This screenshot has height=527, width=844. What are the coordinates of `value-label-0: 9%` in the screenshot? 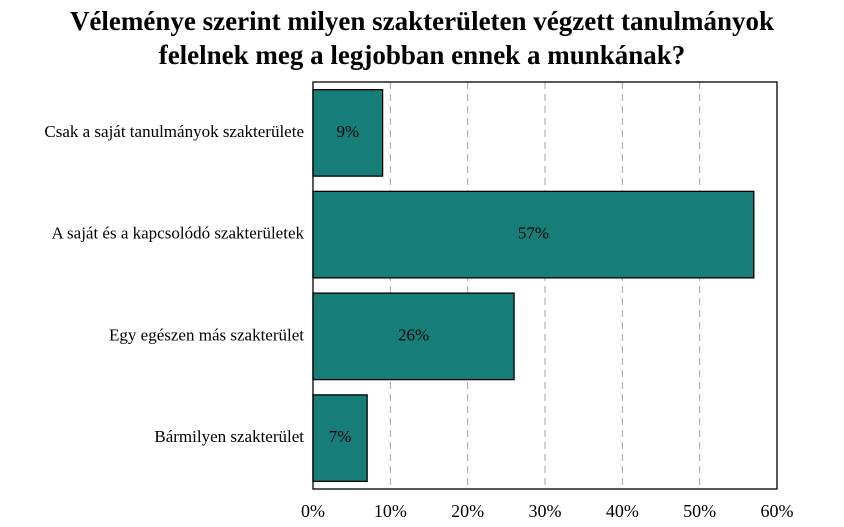 It's located at (347, 131).